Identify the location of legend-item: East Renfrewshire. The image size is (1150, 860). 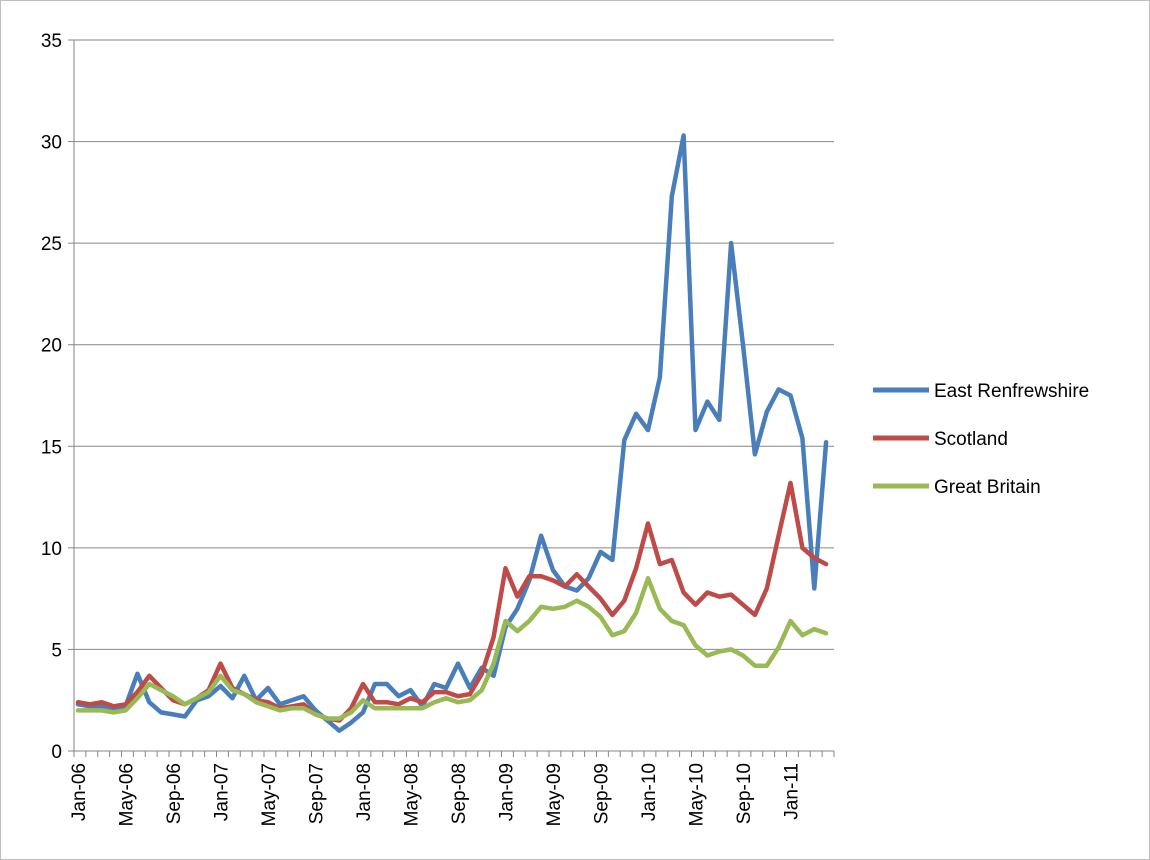
(981, 391).